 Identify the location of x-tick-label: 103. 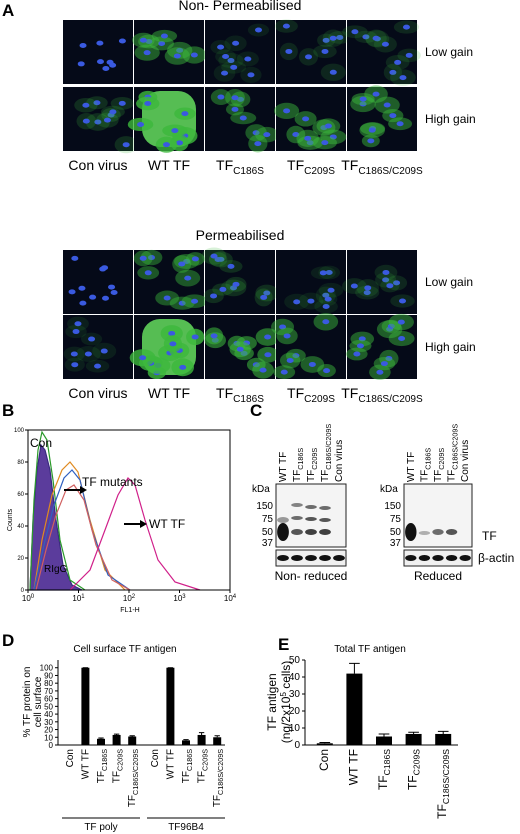
(179, 598).